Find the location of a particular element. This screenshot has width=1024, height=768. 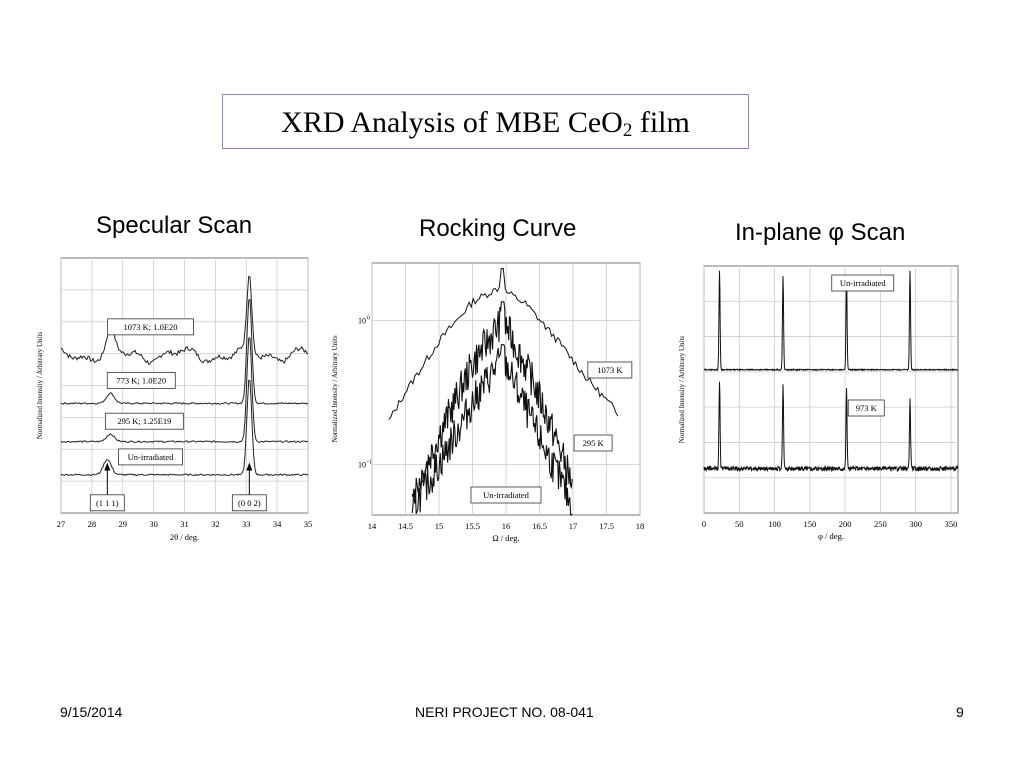

slide-title-box: XRD Analysis of MBE CeO2 film is located at coordinates (485, 121).